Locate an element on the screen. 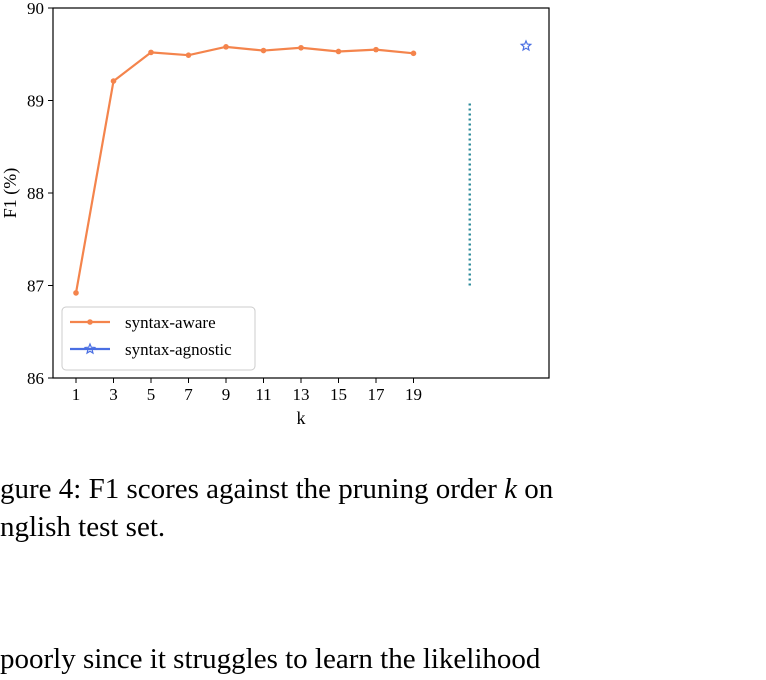 This screenshot has height=680, width=766. legend-box is located at coordinates (158, 338).